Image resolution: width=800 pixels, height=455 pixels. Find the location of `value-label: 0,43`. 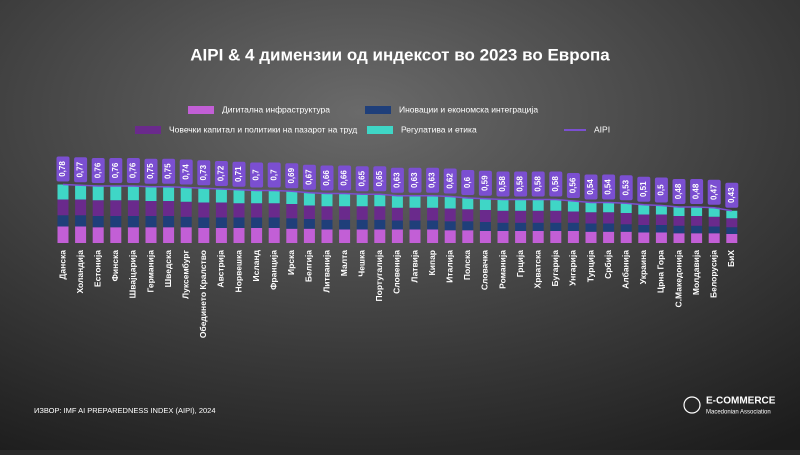

value-label: 0,43 is located at coordinates (731, 195).